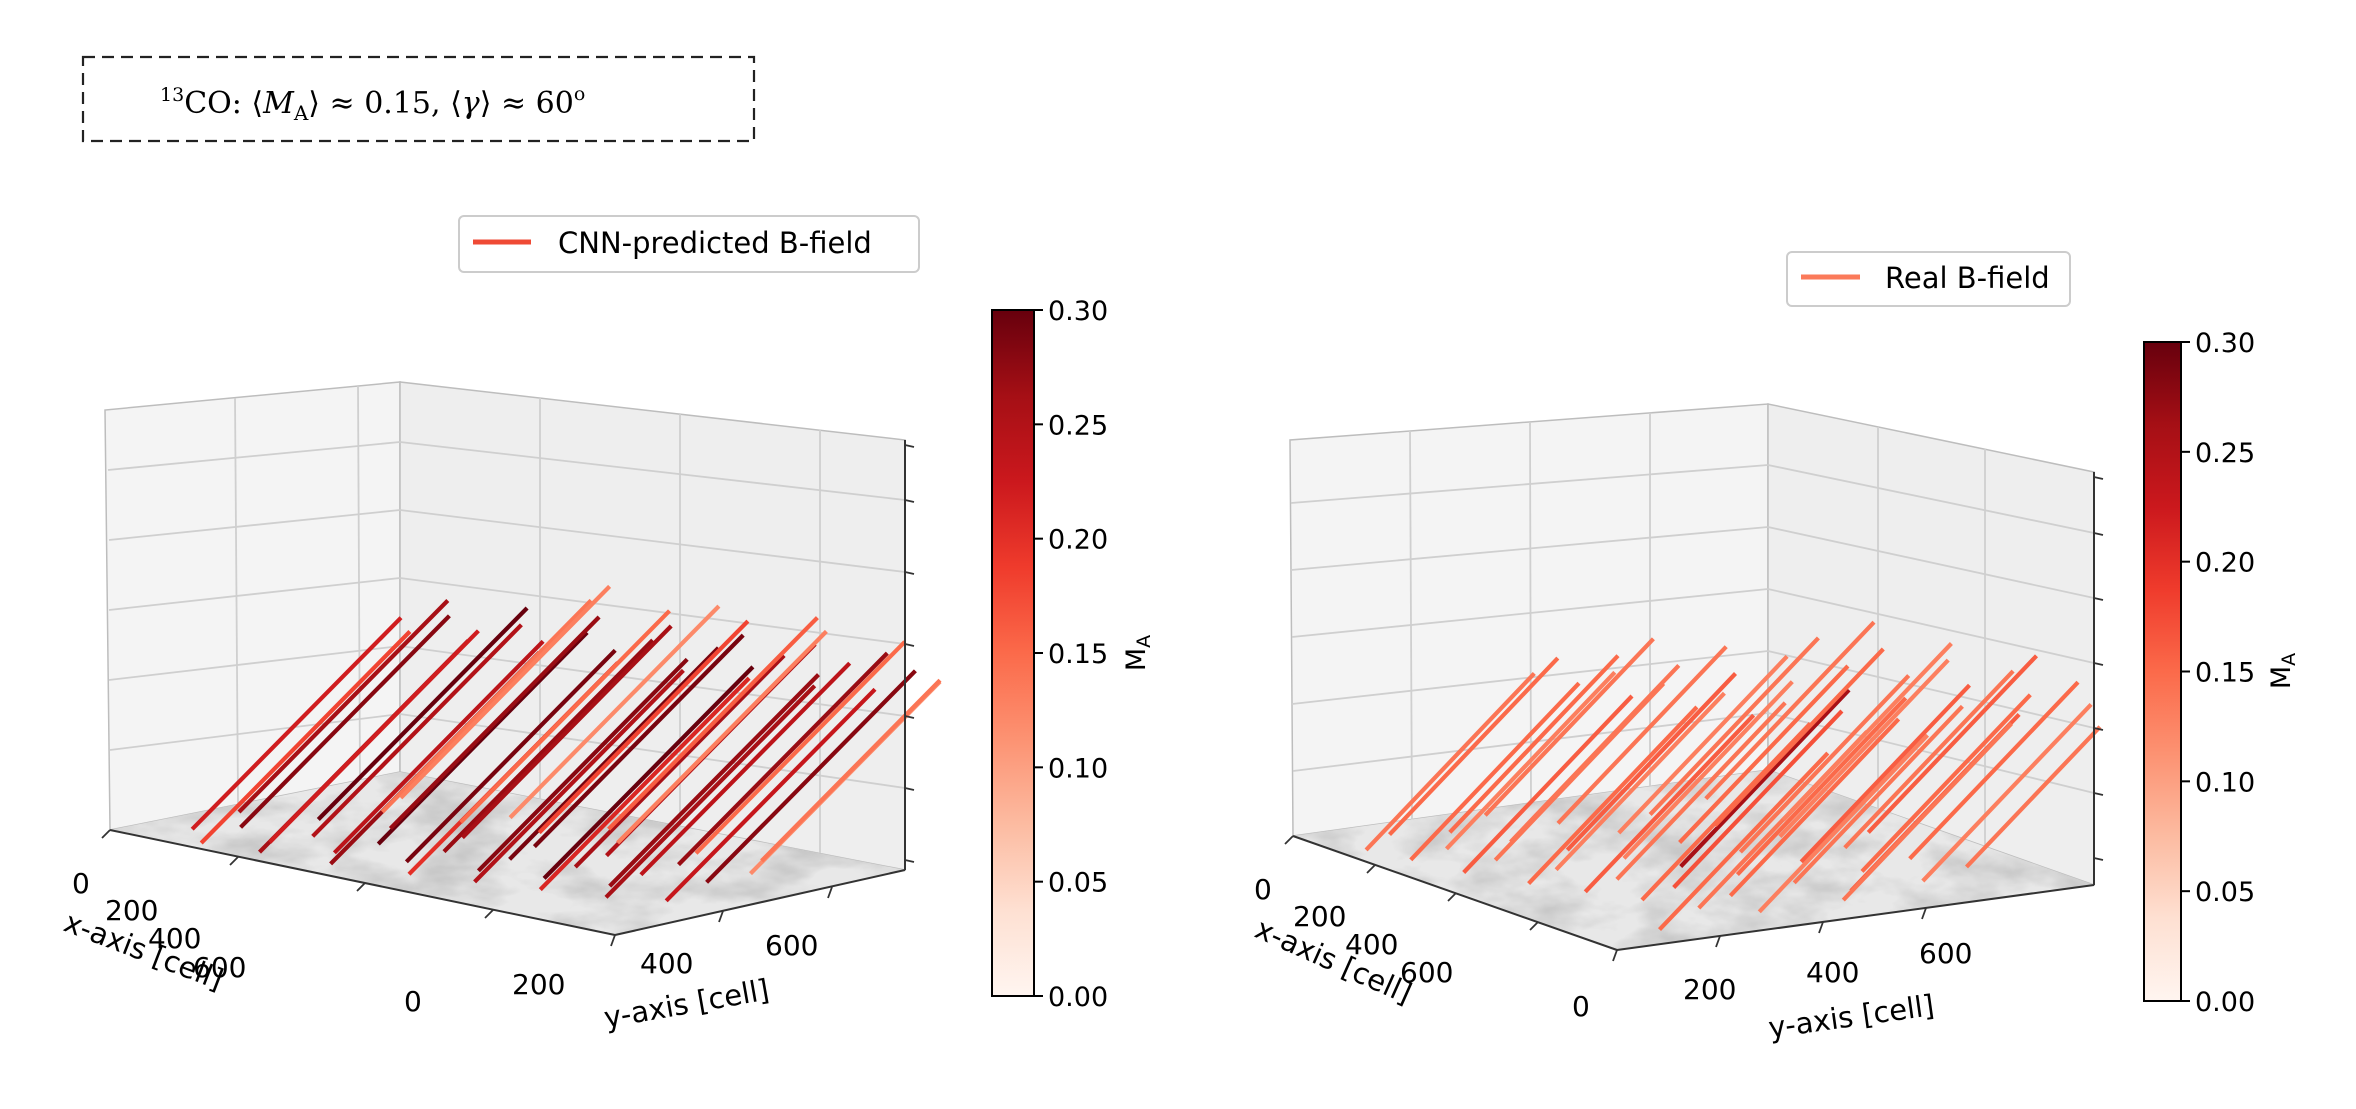  Describe the element at coordinates (1078, 997) in the screenshot. I see `colorbar-tick-label: 0.00` at that location.